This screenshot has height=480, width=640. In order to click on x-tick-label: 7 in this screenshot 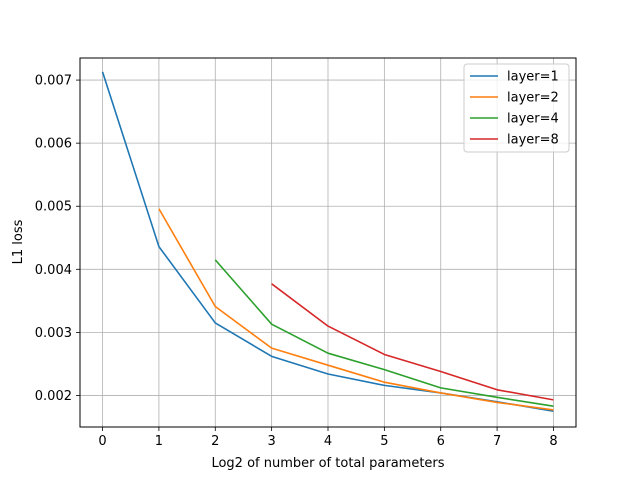, I will do `click(497, 441)`.